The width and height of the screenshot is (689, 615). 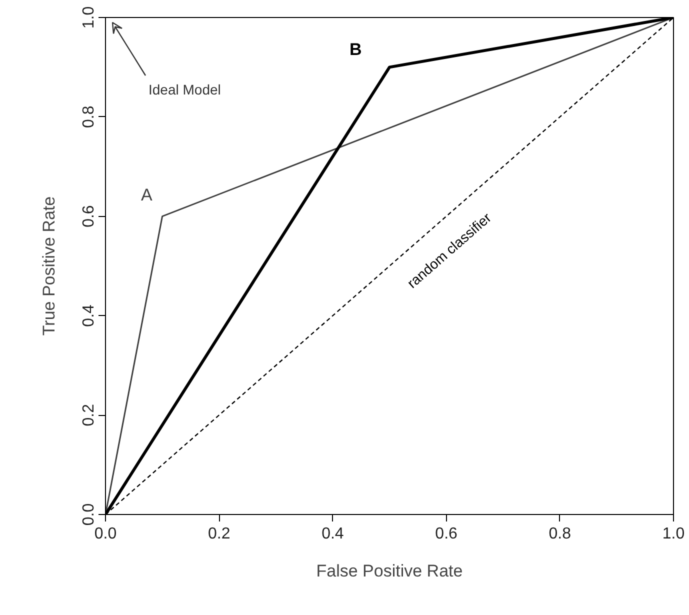 I want to click on series-label: B, so click(x=356, y=50).